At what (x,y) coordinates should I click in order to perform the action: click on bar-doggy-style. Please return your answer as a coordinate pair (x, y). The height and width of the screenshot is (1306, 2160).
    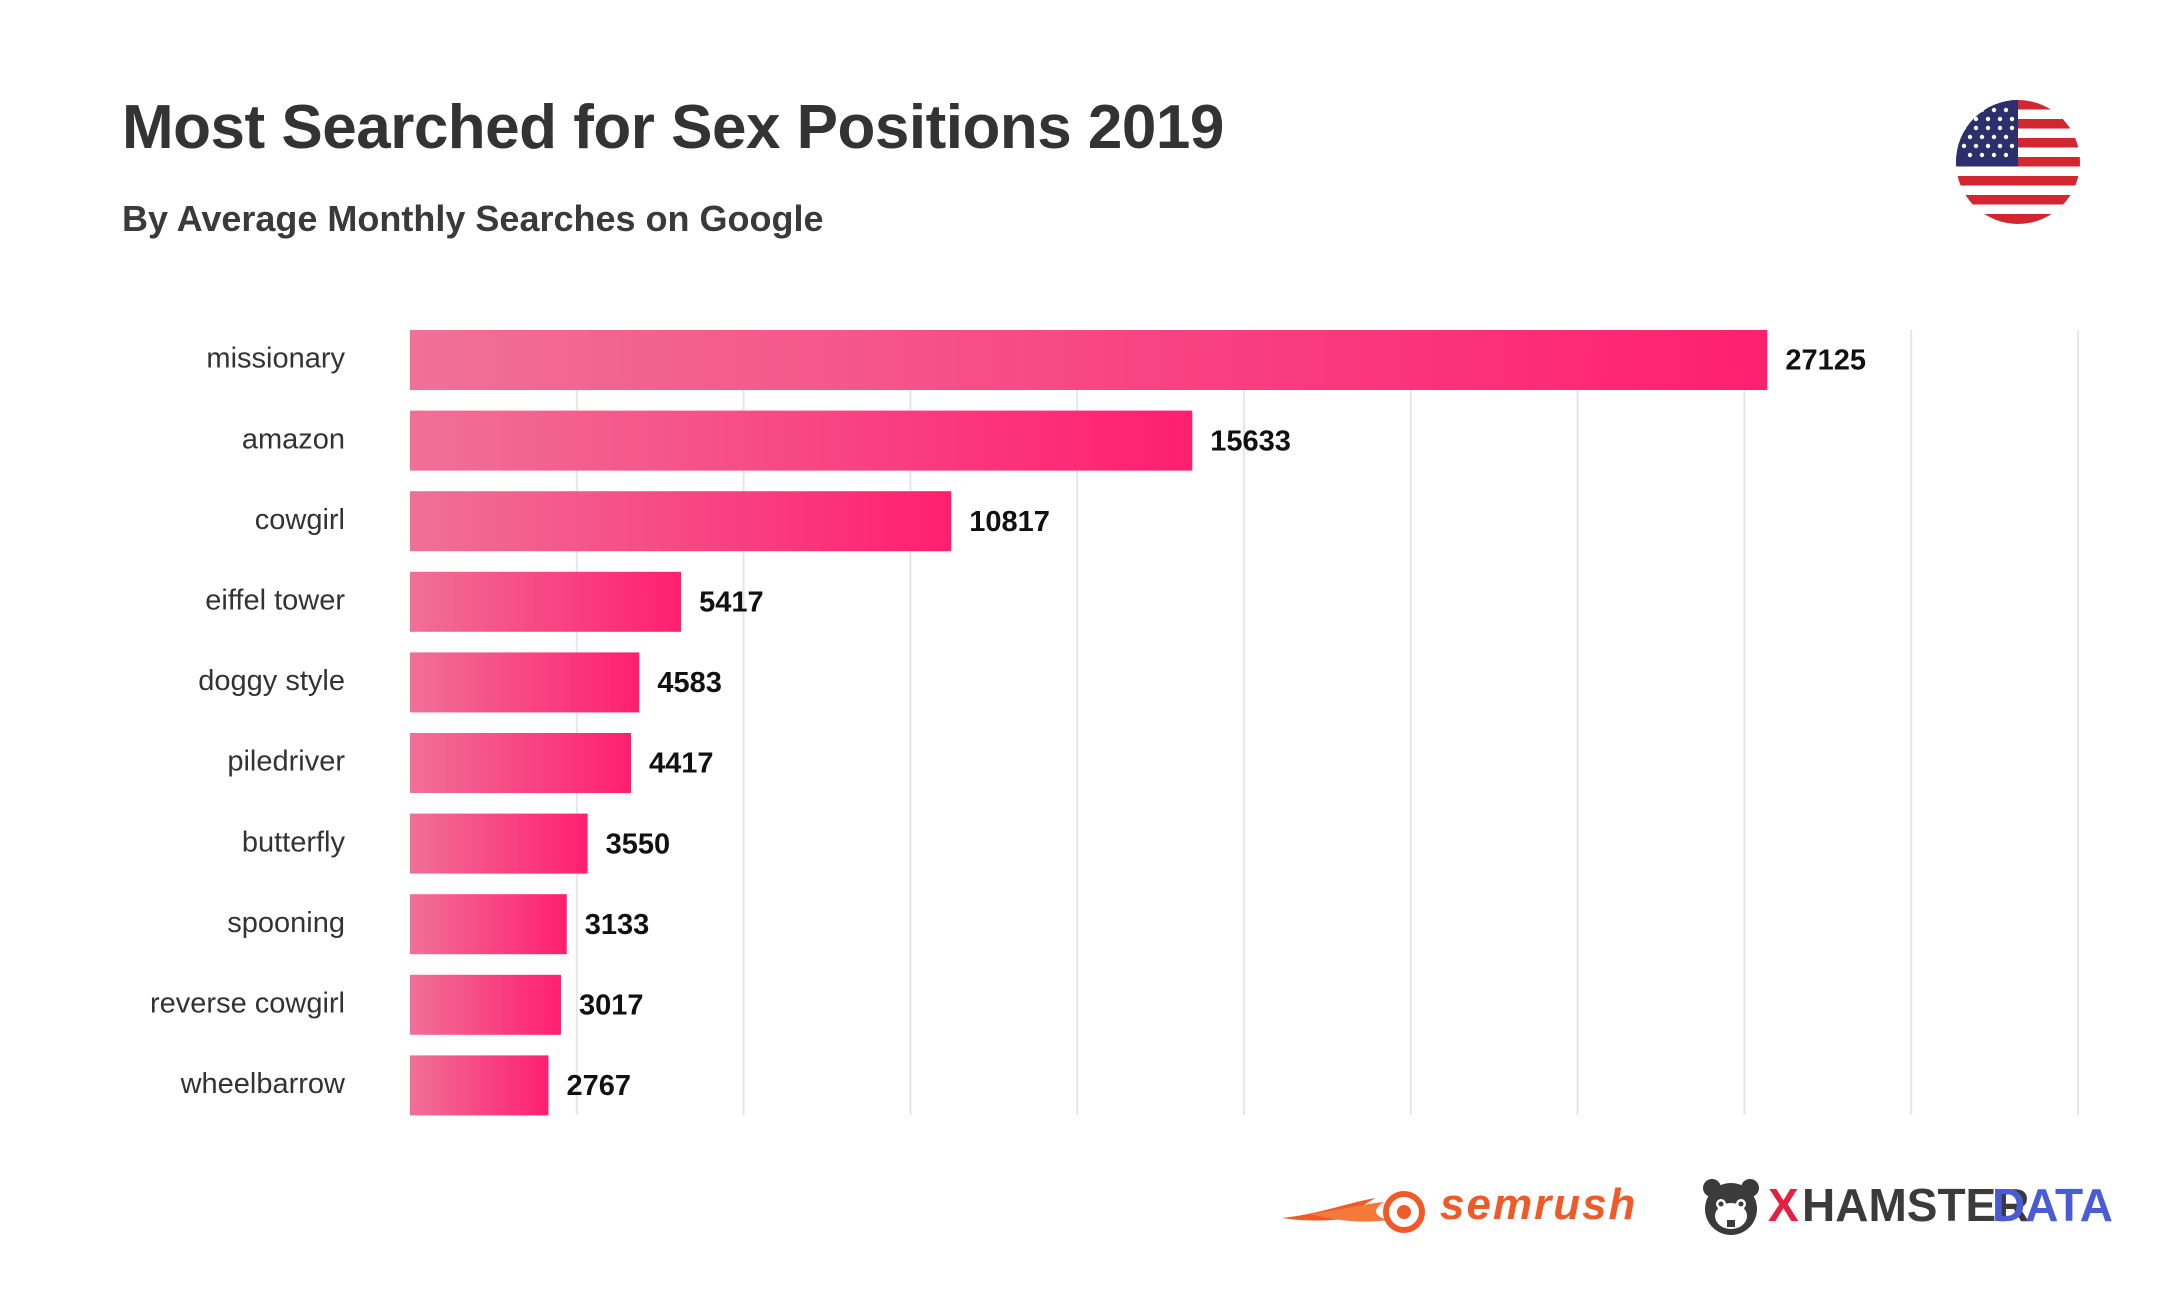
    Looking at the image, I should click on (525, 682).